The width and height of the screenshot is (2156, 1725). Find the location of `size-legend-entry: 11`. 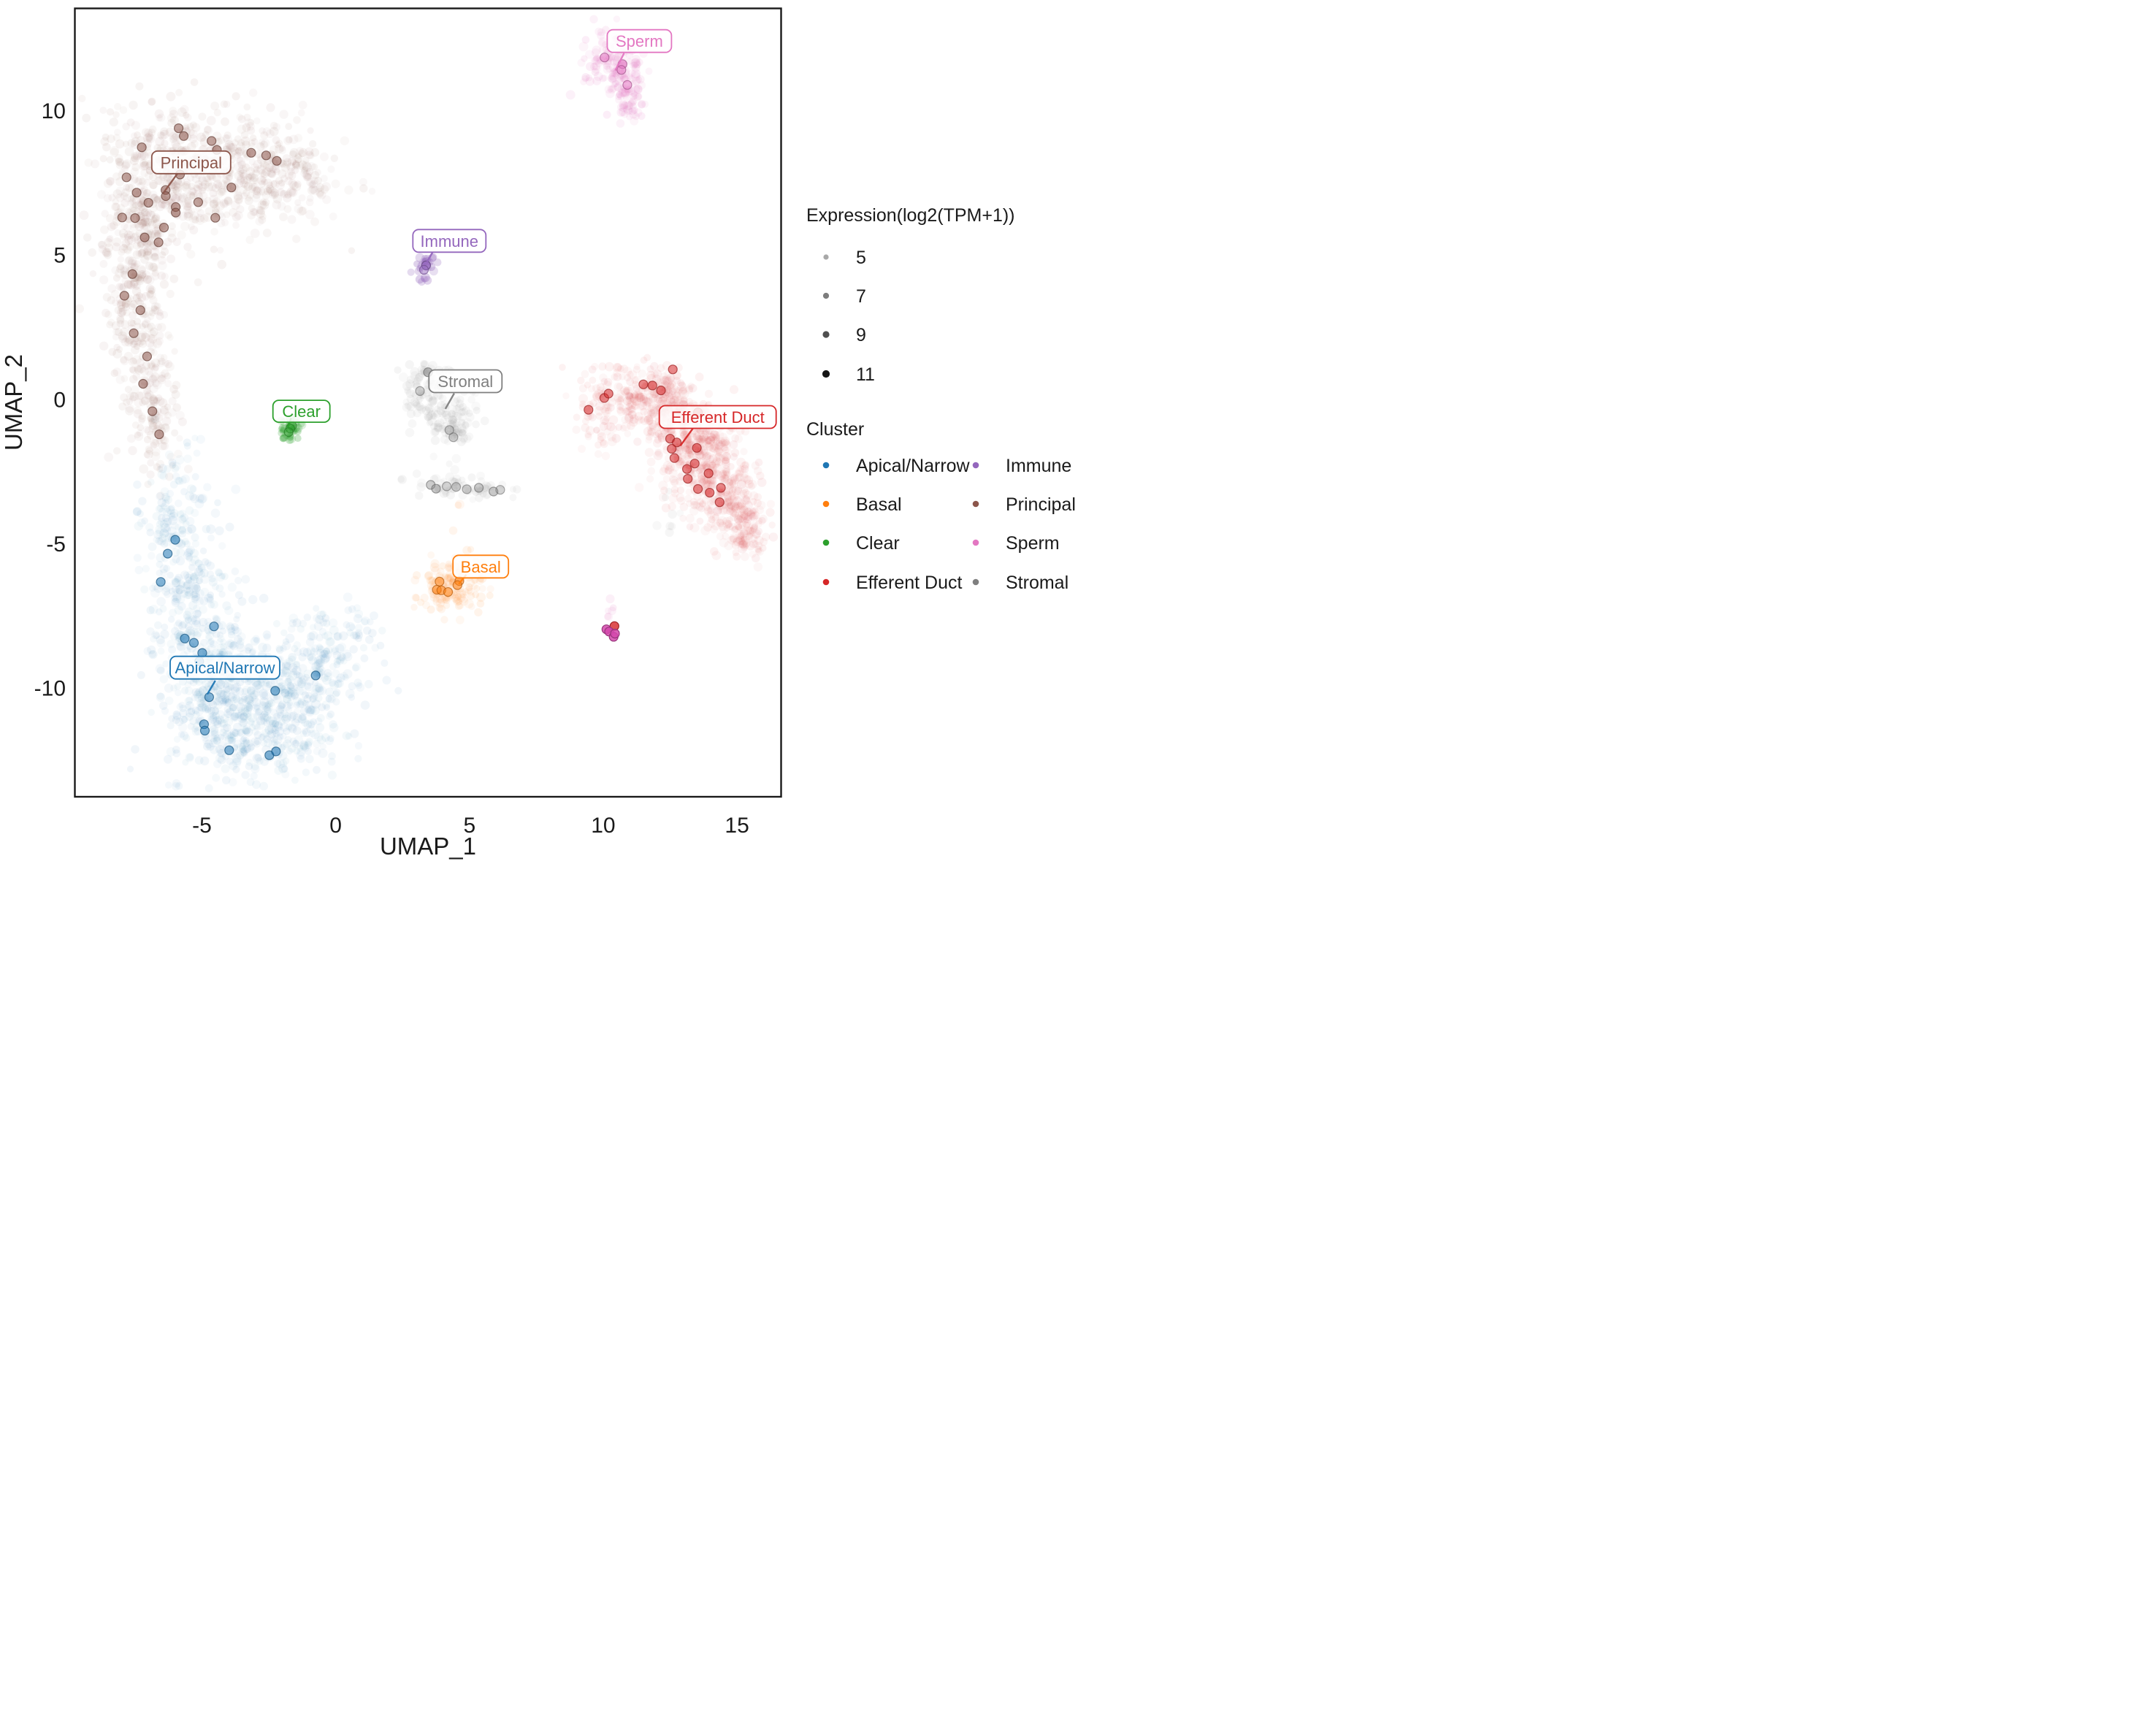

size-legend-entry: 11 is located at coordinates (848, 374).